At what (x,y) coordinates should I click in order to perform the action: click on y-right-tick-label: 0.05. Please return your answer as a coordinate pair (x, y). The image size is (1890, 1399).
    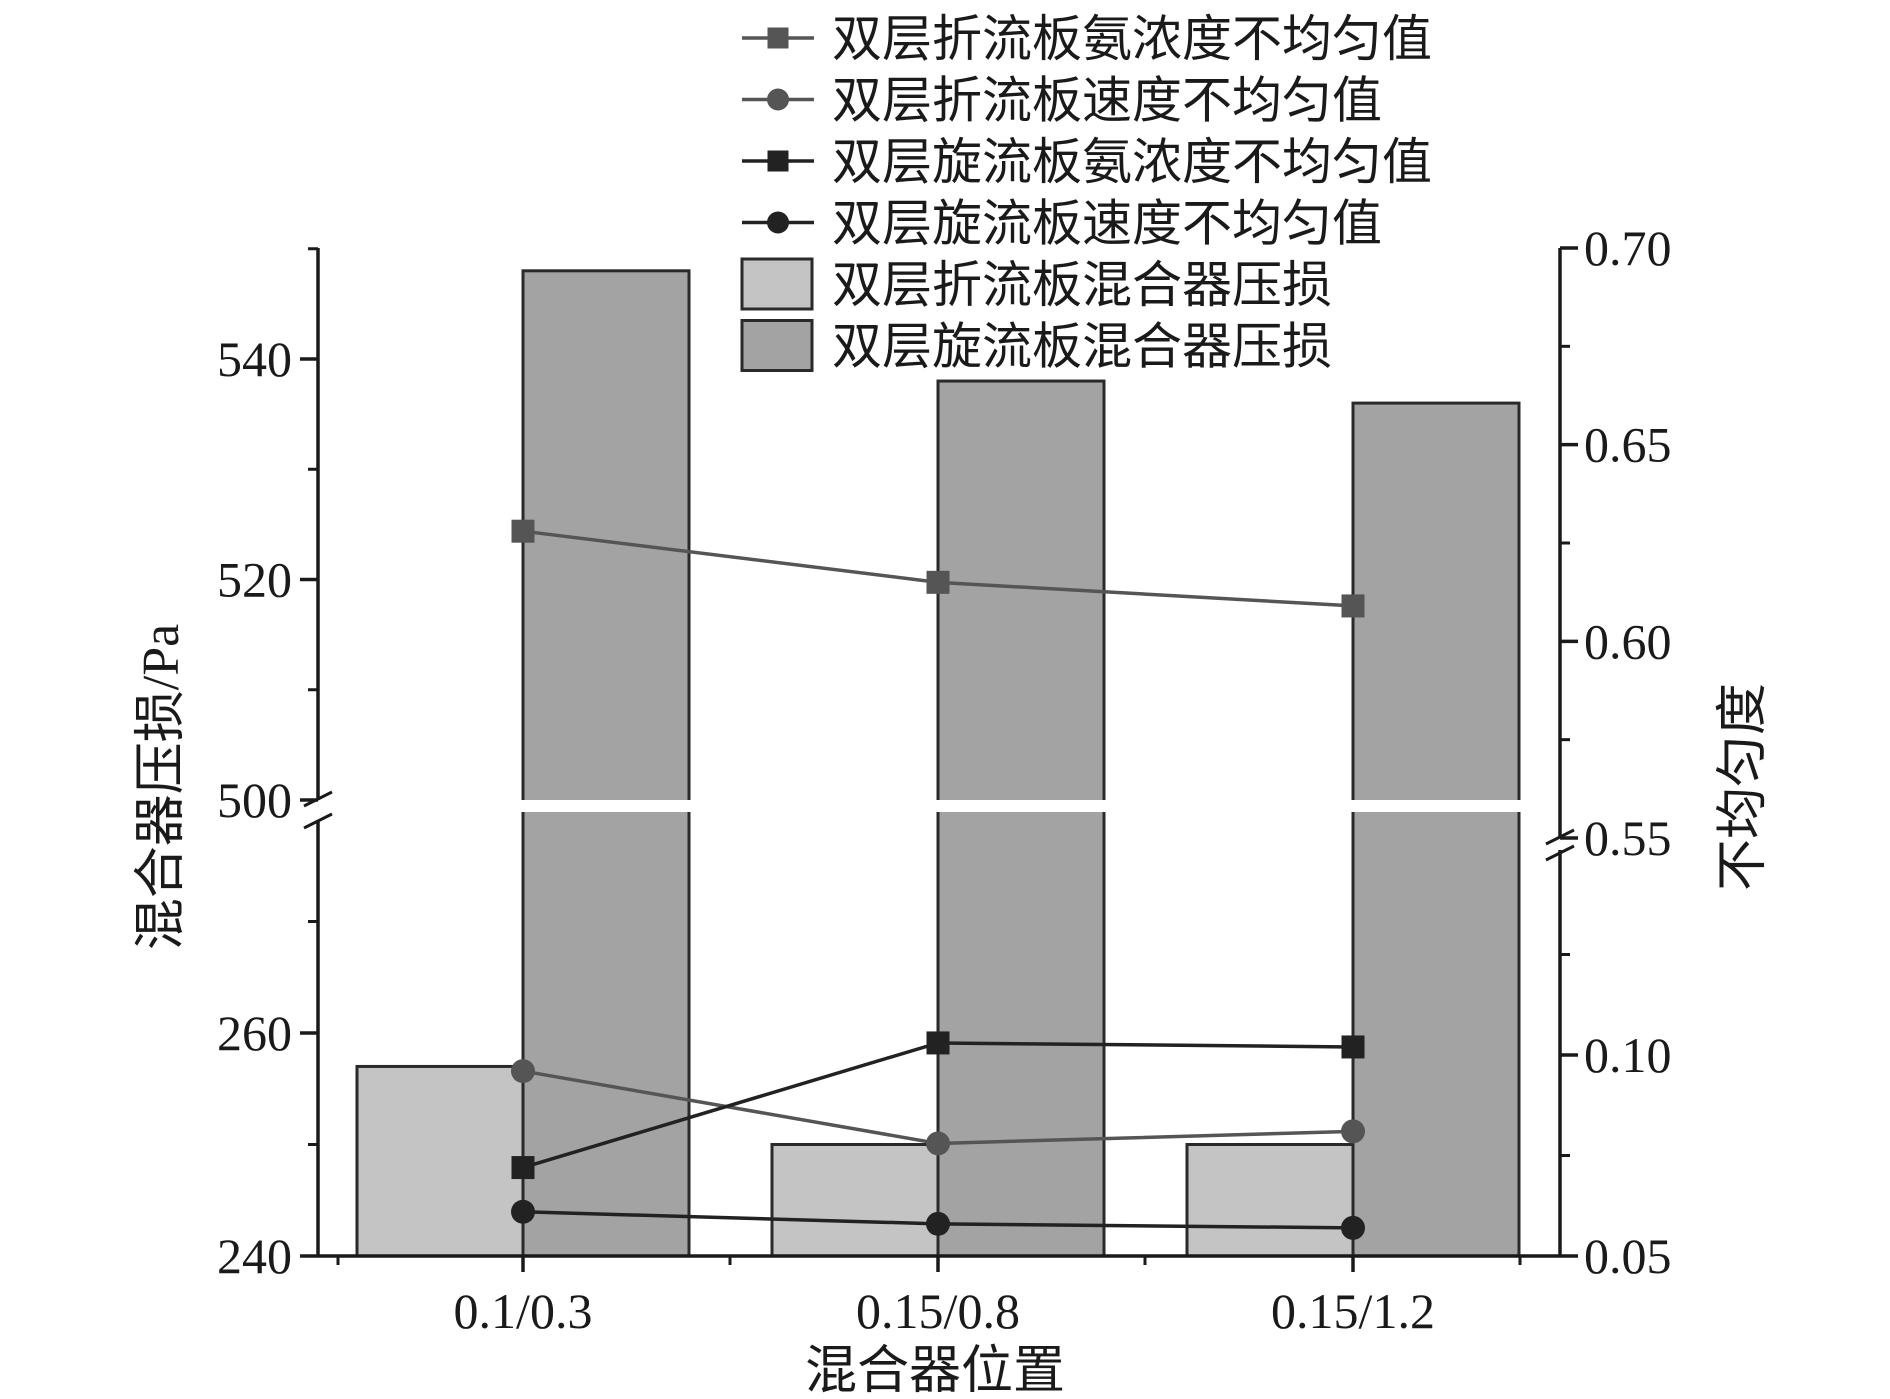
    Looking at the image, I should click on (1628, 1256).